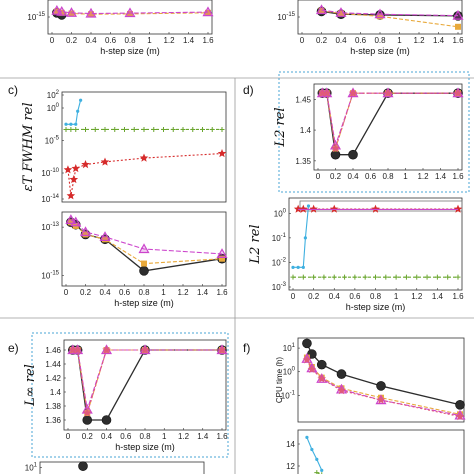 This screenshot has width=474, height=474. I want to click on x-tick-label: 0.2, so click(86, 292).